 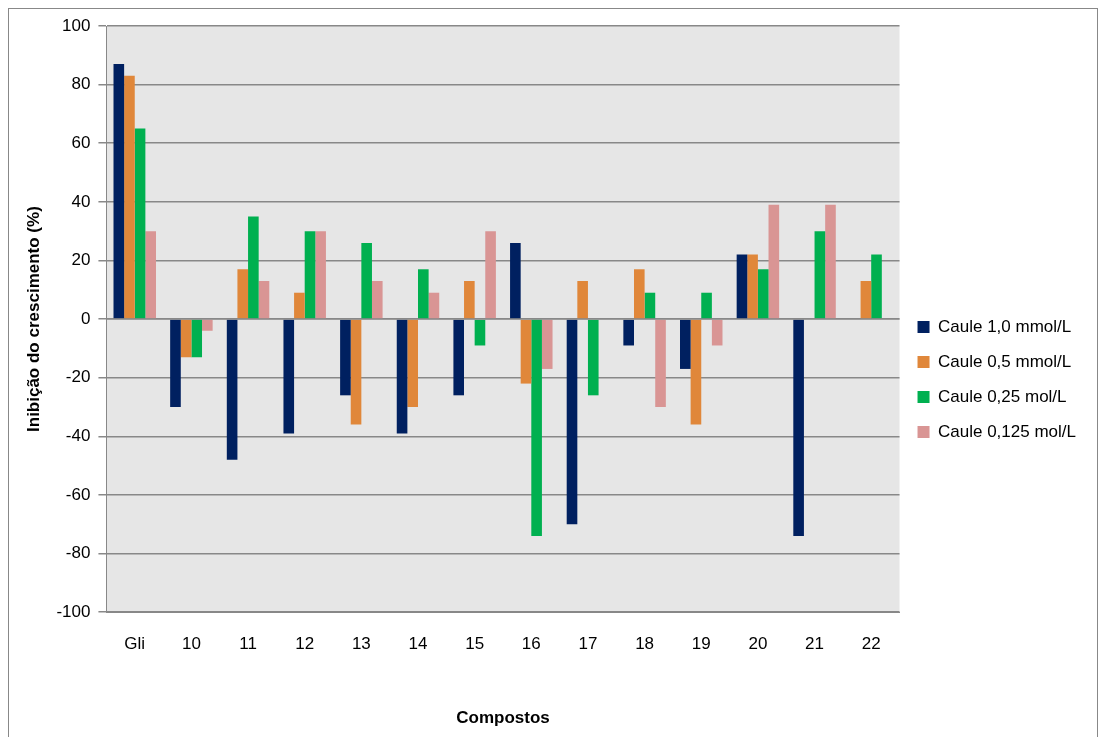 What do you see at coordinates (871, 644) in the screenshot?
I see `x-tick-label: 22` at bounding box center [871, 644].